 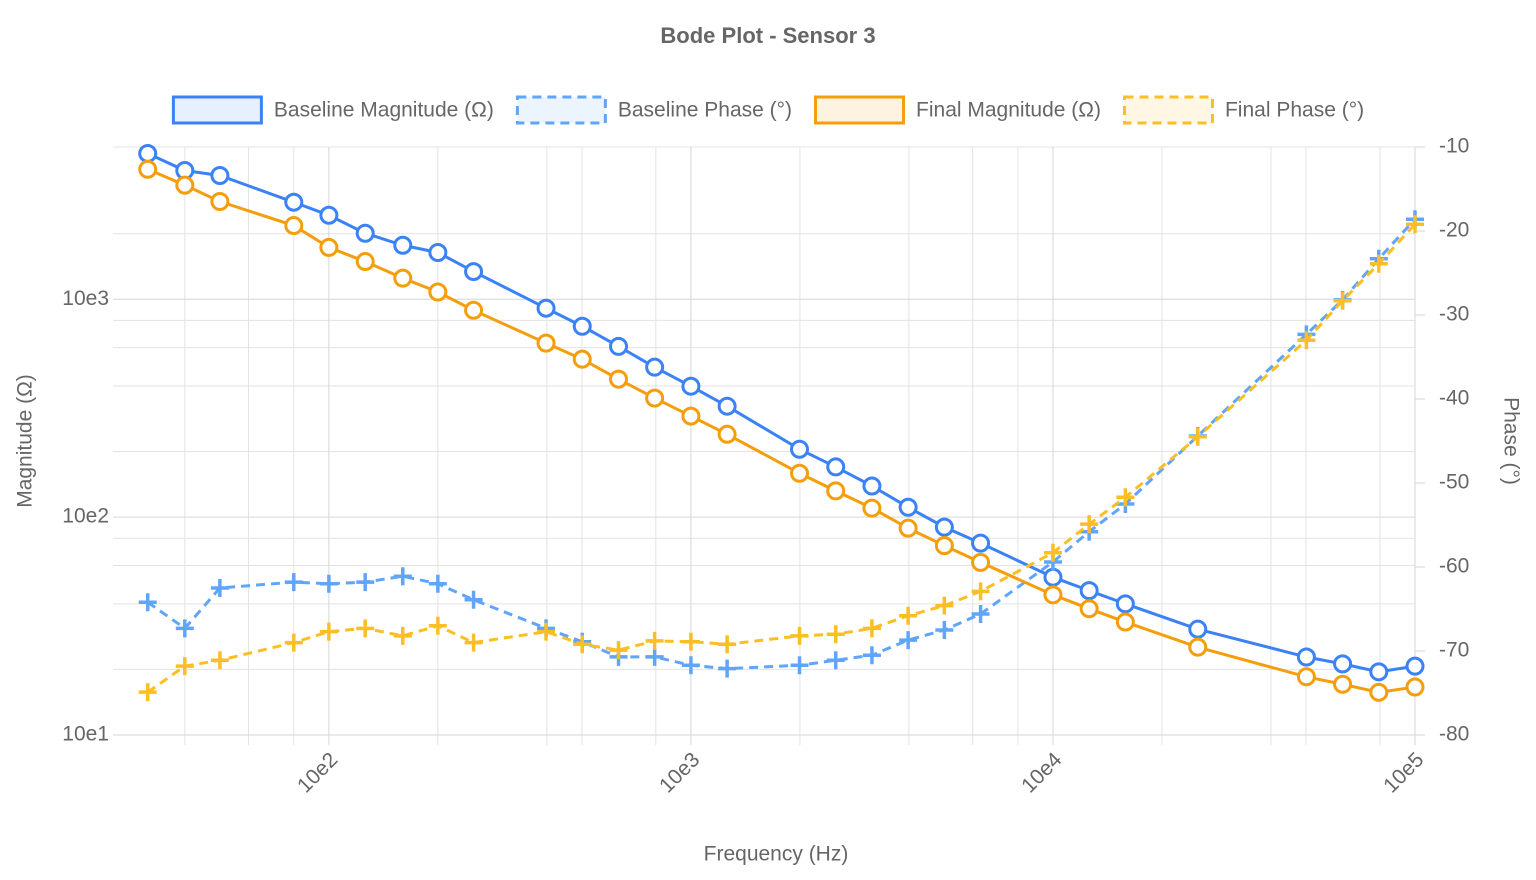 What do you see at coordinates (679, 772) in the screenshot?
I see `x-tick-label: 10e3` at bounding box center [679, 772].